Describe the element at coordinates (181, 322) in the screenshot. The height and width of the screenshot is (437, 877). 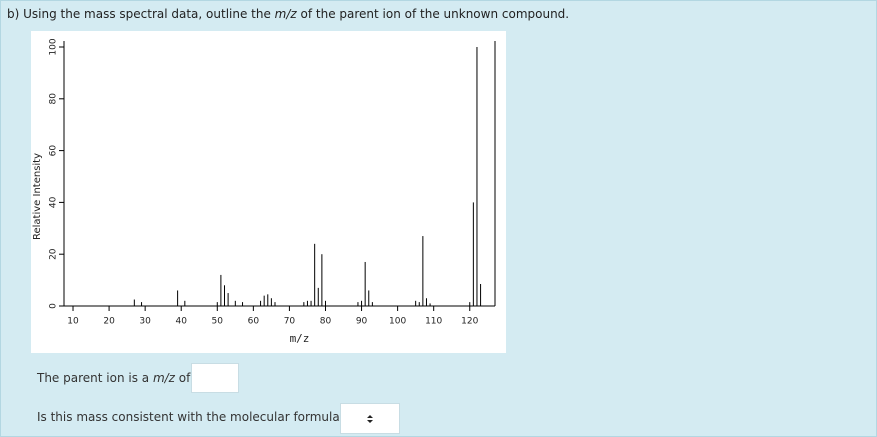
I see `x-tick-label: 40` at that location.